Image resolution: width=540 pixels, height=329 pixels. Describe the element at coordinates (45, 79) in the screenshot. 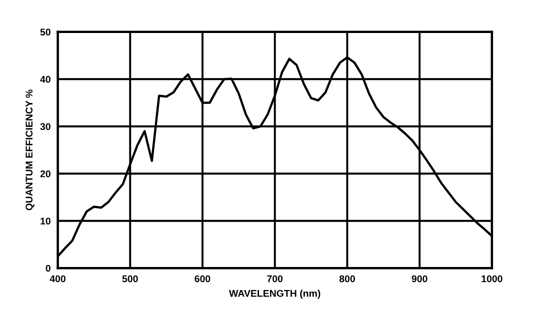

I see `y-tick-label: 40` at that location.